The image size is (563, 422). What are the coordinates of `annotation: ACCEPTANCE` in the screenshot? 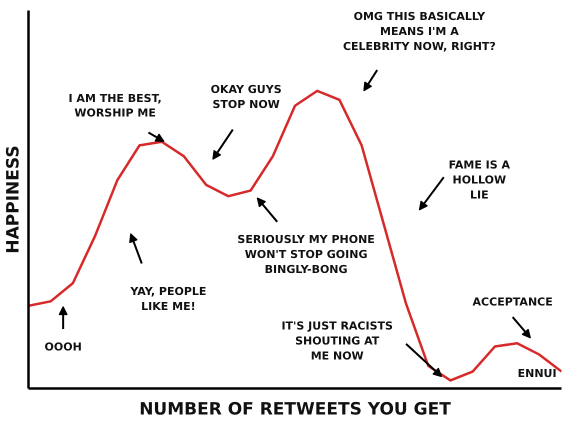 It's located at (512, 302).